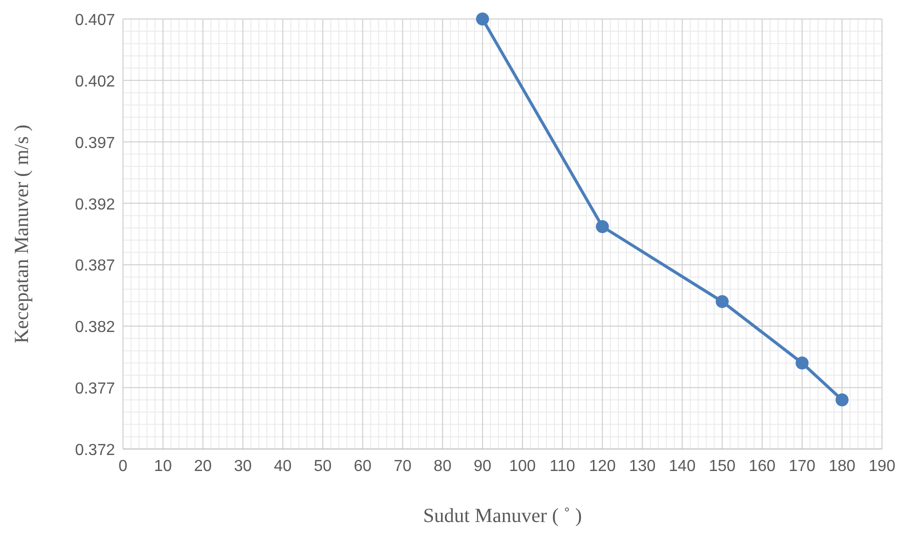 The image size is (909, 536). Describe the element at coordinates (642, 466) in the screenshot. I see `x-tick-label: 130` at that location.